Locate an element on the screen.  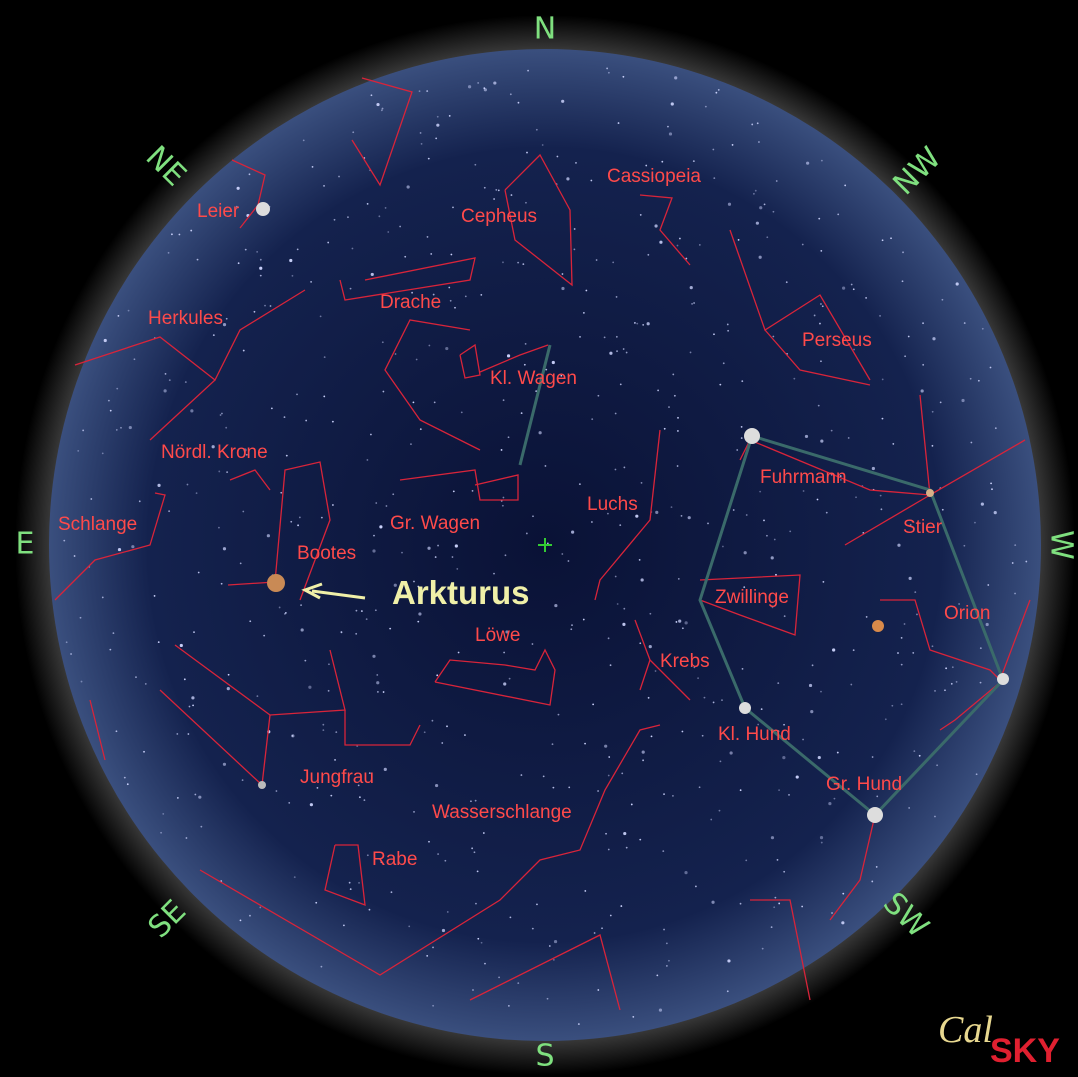
constellation-label: Luchs is located at coordinates (612, 504).